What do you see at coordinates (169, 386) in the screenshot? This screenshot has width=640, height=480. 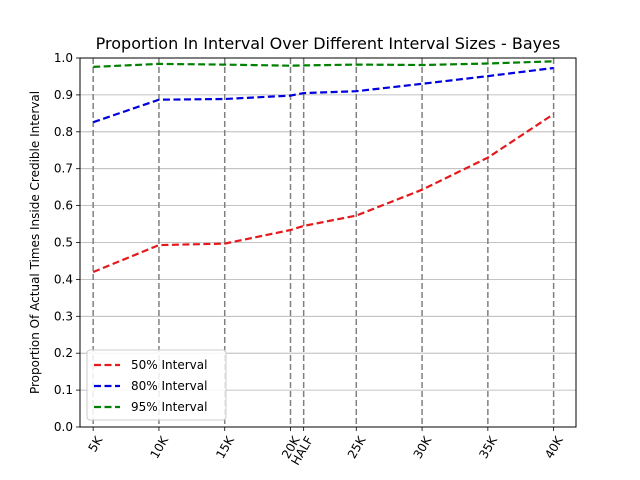 I see `legend-label: 80% Interval` at bounding box center [169, 386].